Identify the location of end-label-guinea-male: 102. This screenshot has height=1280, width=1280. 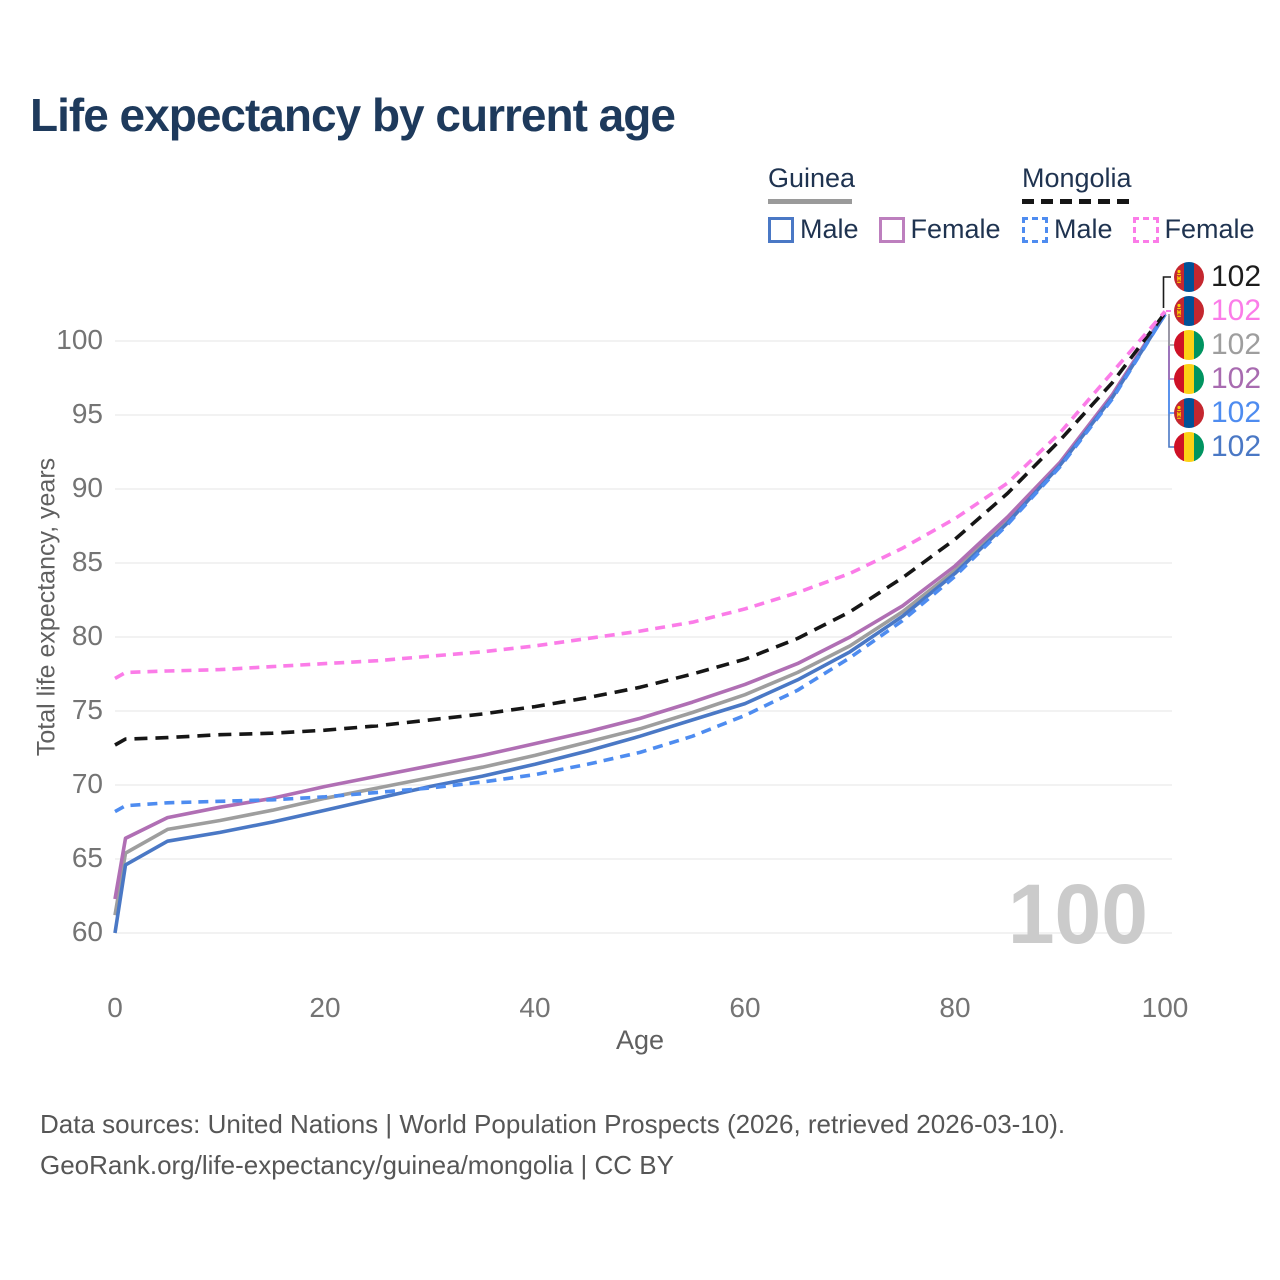
(1217, 447).